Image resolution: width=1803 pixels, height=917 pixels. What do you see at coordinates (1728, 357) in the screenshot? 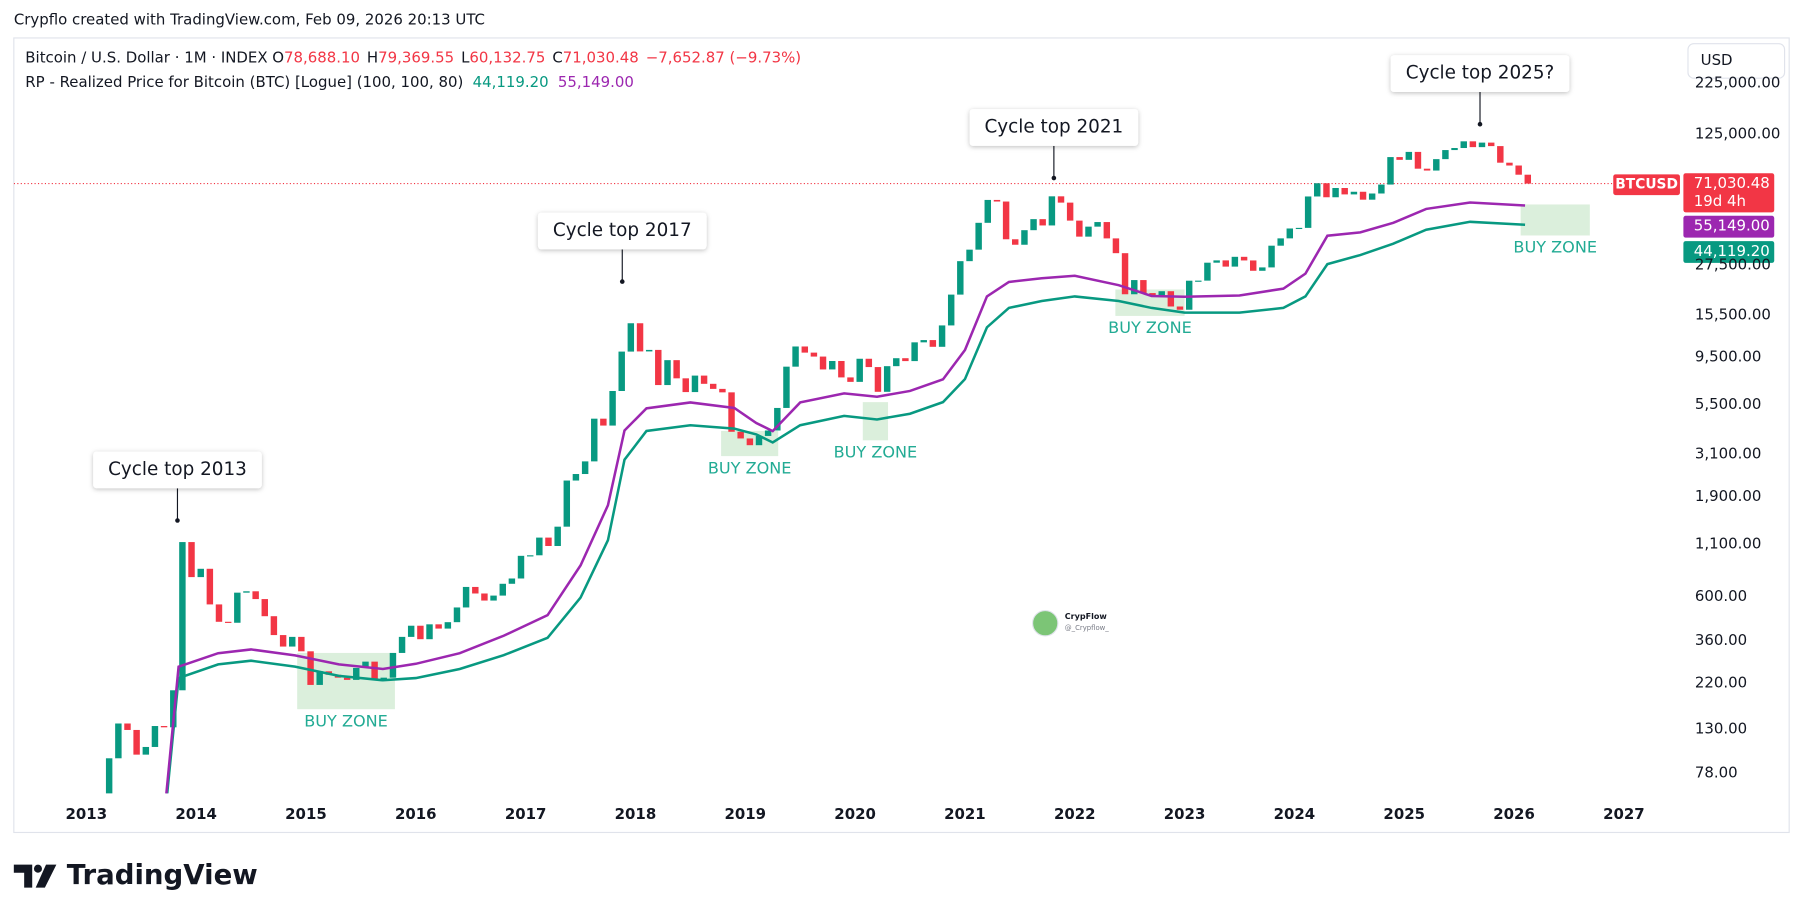
I see `y-tick-label: 9,500.00` at bounding box center [1728, 357].